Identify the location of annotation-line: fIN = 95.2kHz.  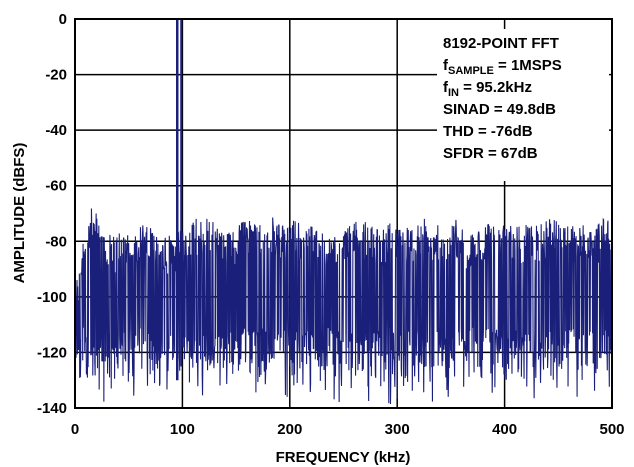
(487, 89).